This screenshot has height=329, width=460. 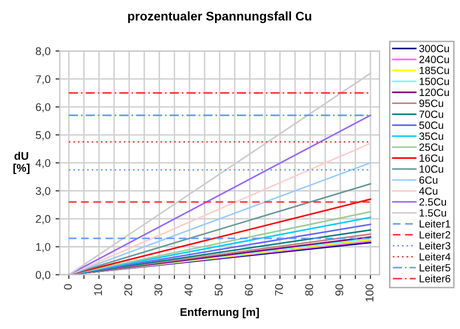 I want to click on x-tick-label: 60, so click(x=248, y=290).